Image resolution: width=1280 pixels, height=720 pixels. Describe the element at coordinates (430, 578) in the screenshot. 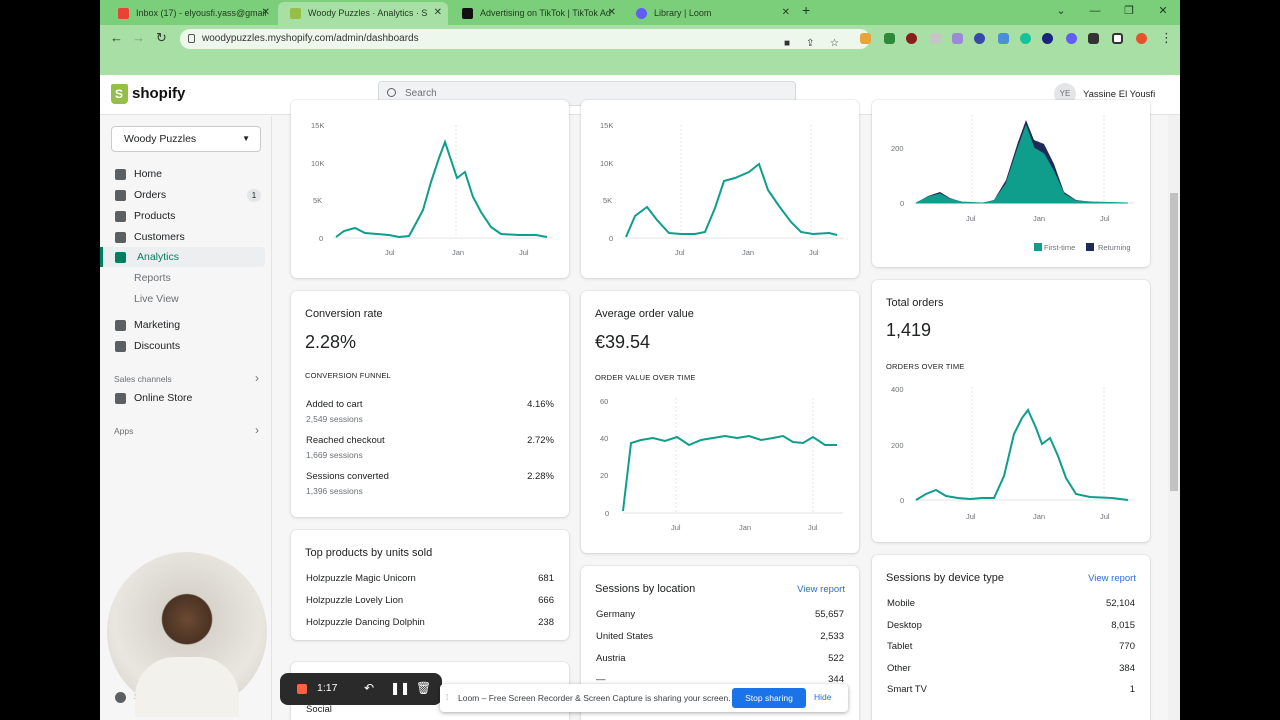

I see `product-row: Holzpuzzle Magic Unicorn 681` at that location.